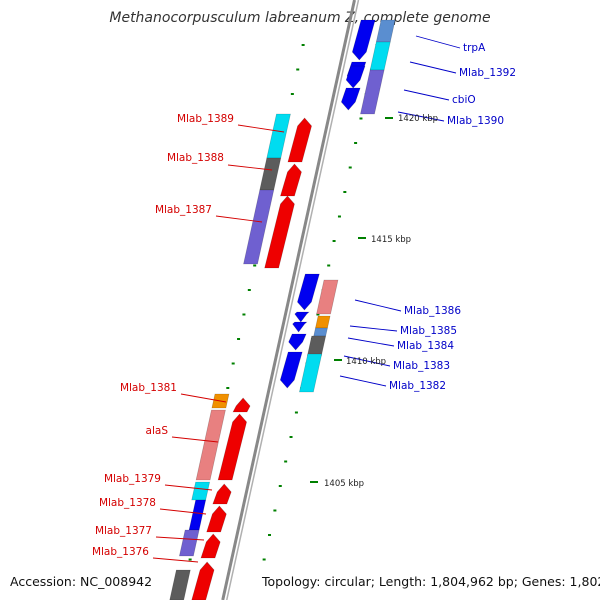 The image size is (600, 600). I want to click on position-labels: 1420 kbp 1415 kbp 1410 kbp 1405 kbp, so click(381, 301).